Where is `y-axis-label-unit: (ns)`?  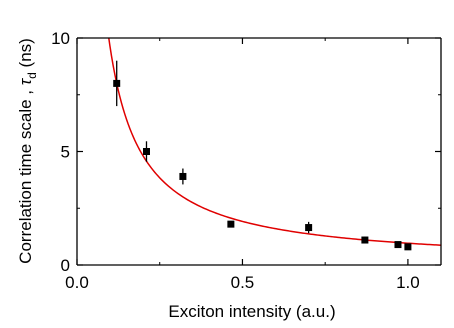
y-axis-label-unit: (ns) is located at coordinates (25, 55).